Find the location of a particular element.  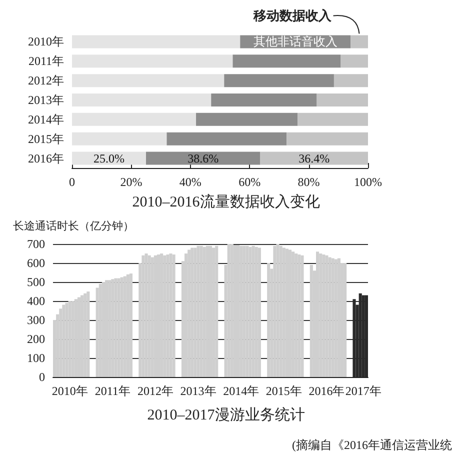

x-tick-label: 100% is located at coordinates (368, 182).